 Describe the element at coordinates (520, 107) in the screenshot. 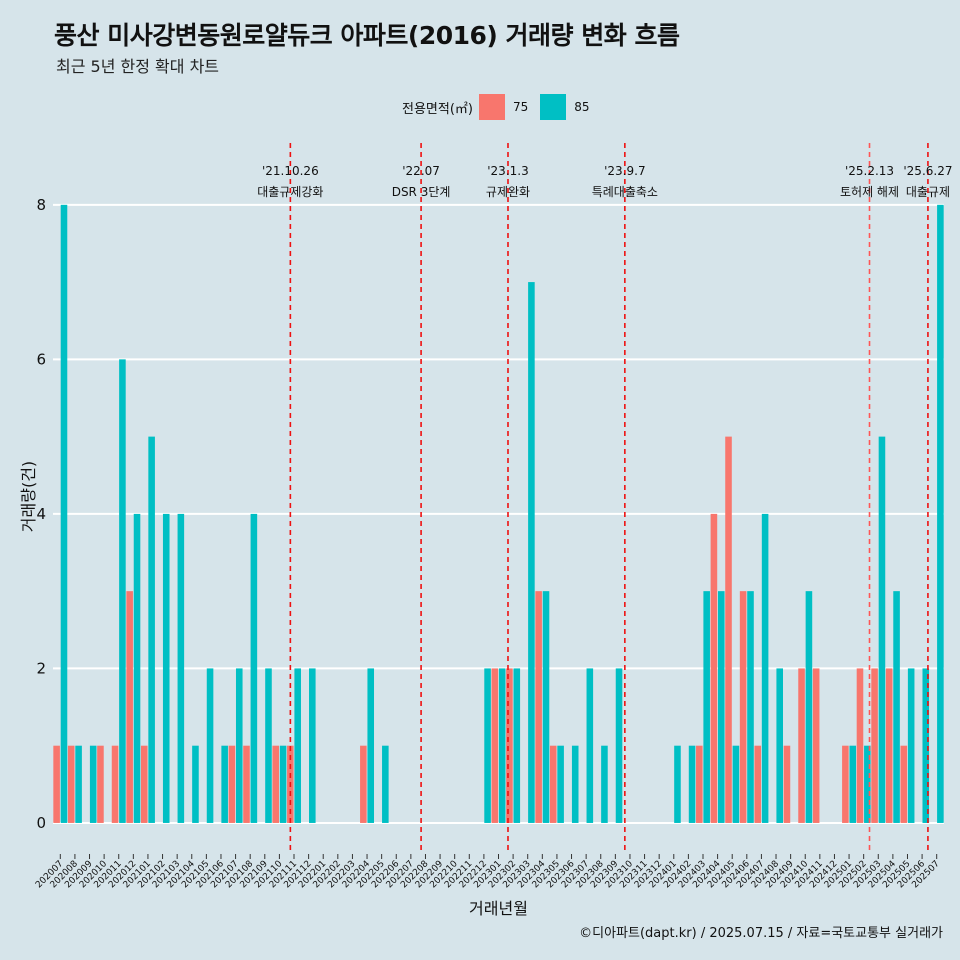

I see `legend-label-75: 75` at that location.